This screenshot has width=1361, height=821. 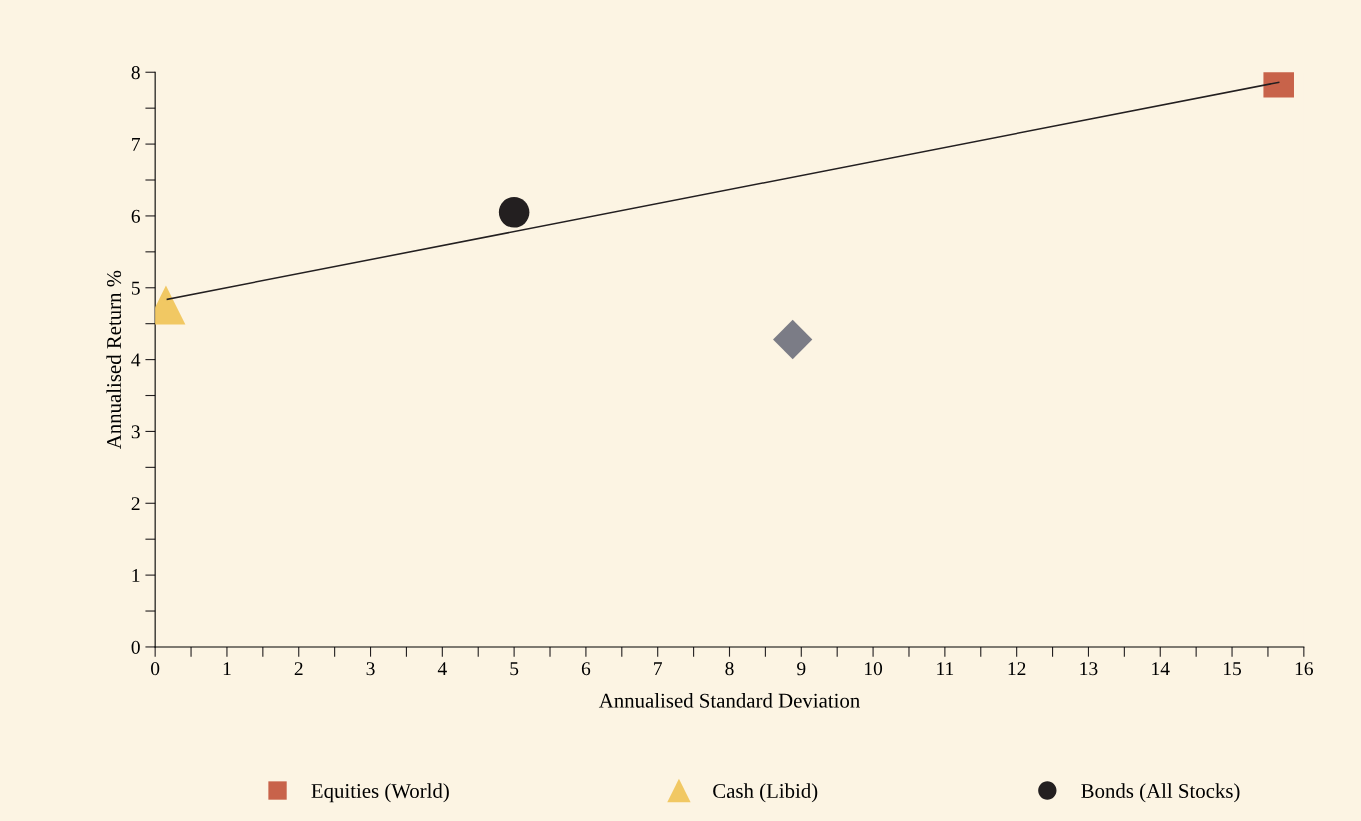 What do you see at coordinates (658, 669) in the screenshot?
I see `x-tick-label: 7` at bounding box center [658, 669].